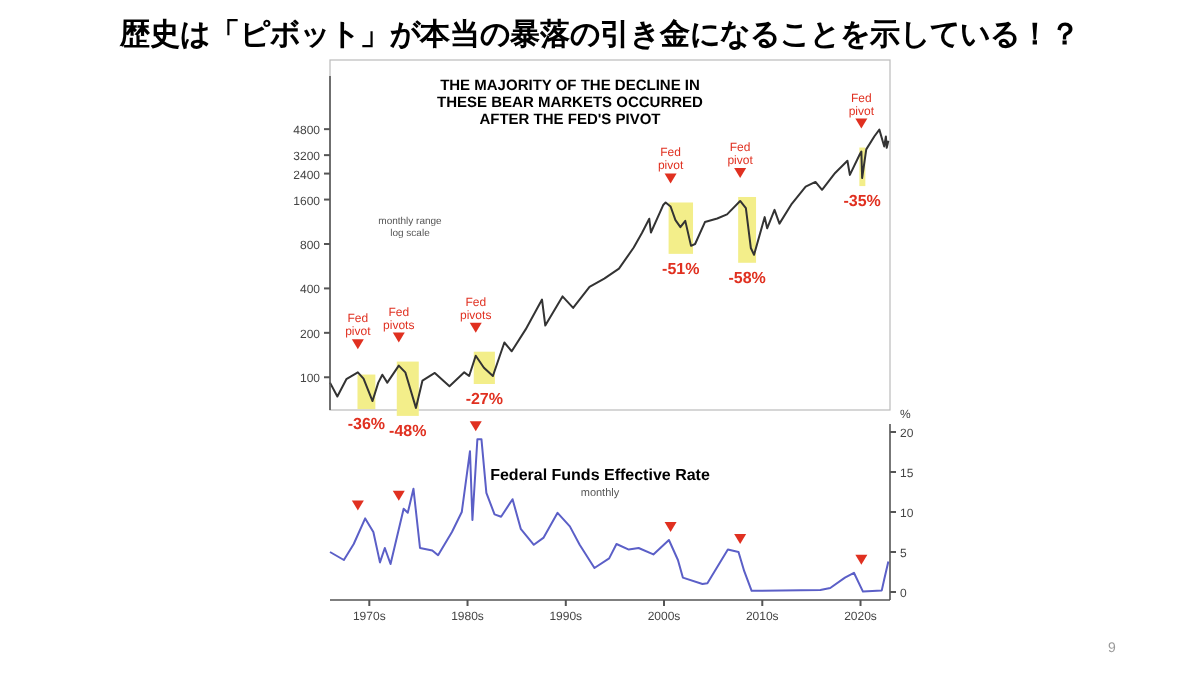 The height and width of the screenshot is (676, 1200). What do you see at coordinates (747, 277) in the screenshot?
I see `band-label: -58%` at bounding box center [747, 277].